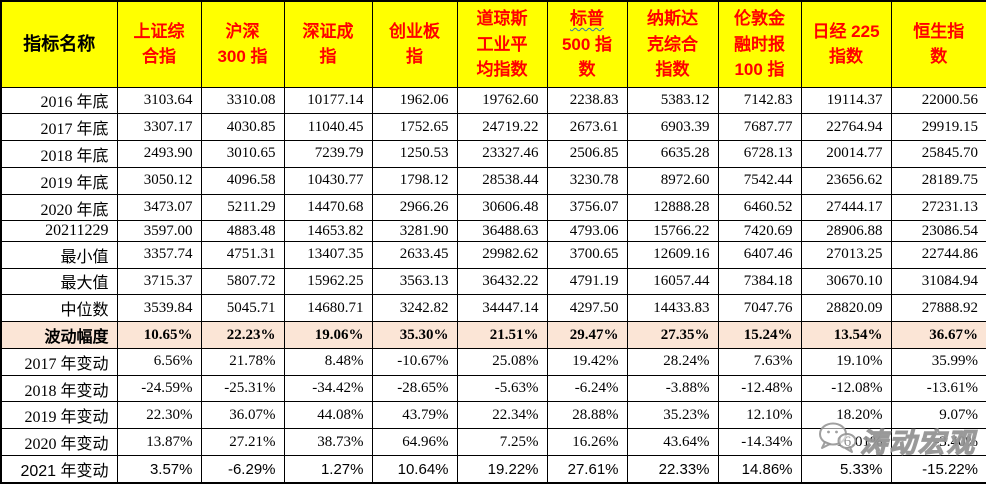 Image resolution: width=986 pixels, height=484 pixels. What do you see at coordinates (59, 469) in the screenshot?
I see `row-label: 2021 年变动` at bounding box center [59, 469].